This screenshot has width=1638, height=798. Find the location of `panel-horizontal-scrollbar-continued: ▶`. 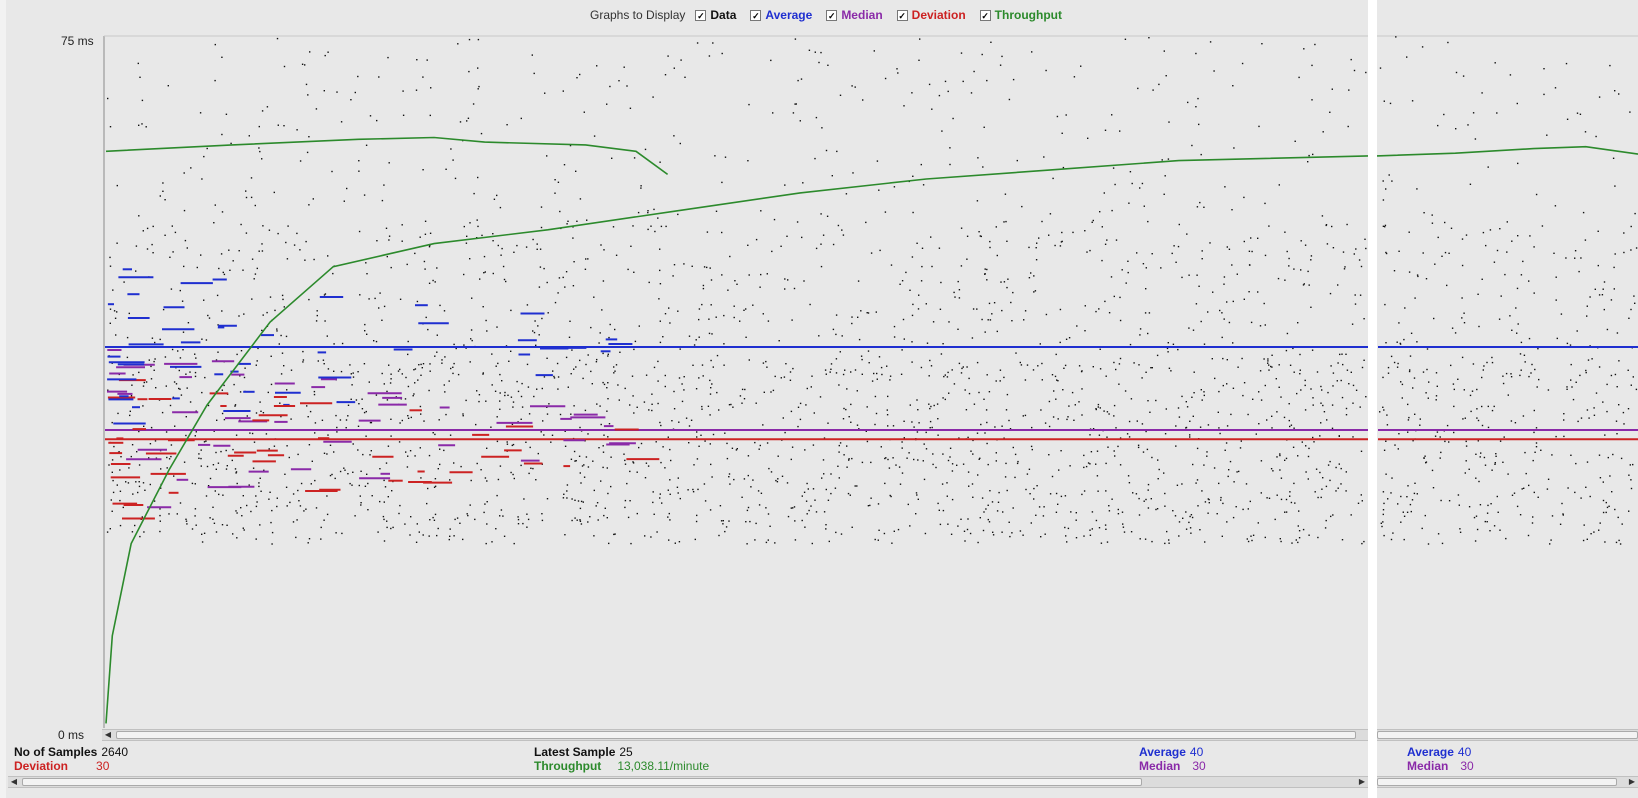

panel-horizontal-scrollbar-continued: ▶ is located at coordinates (1507, 782).